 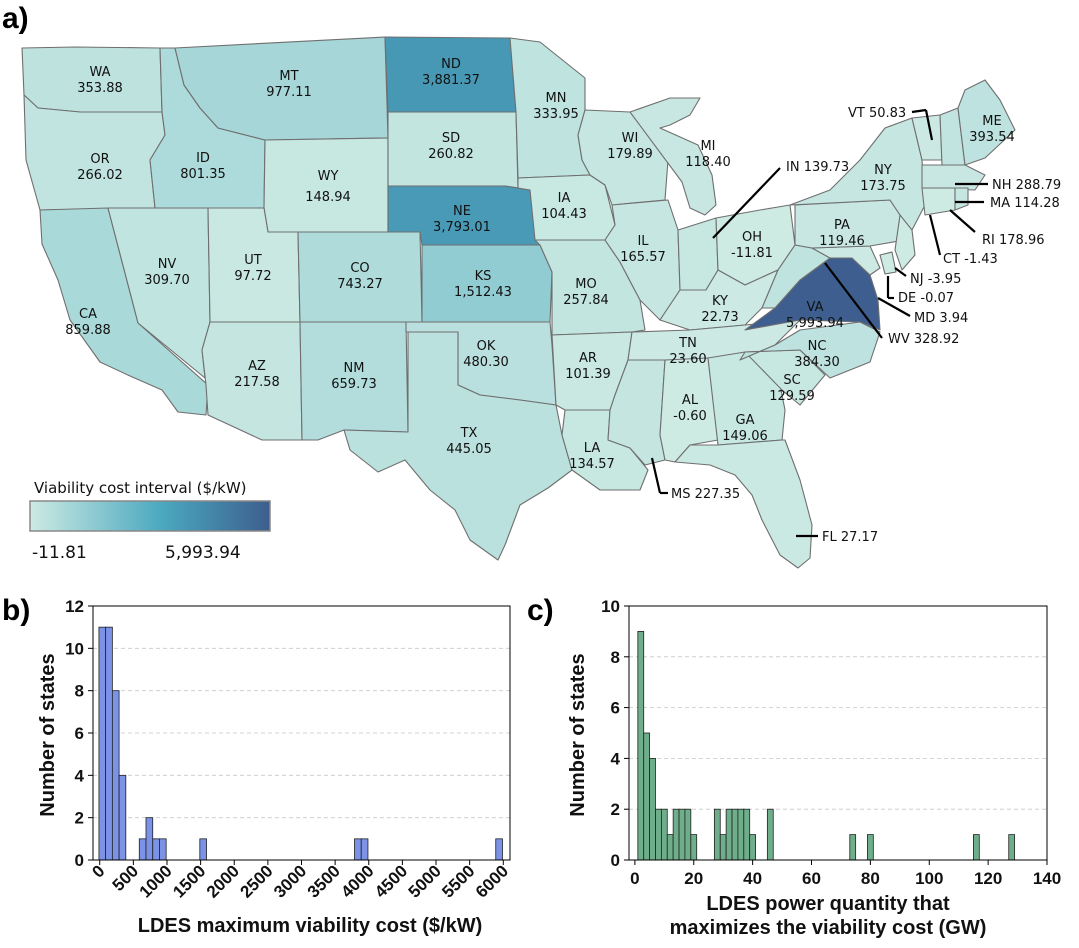 What do you see at coordinates (462, 211) in the screenshot?
I see `label-ne-abbr: NE` at bounding box center [462, 211].